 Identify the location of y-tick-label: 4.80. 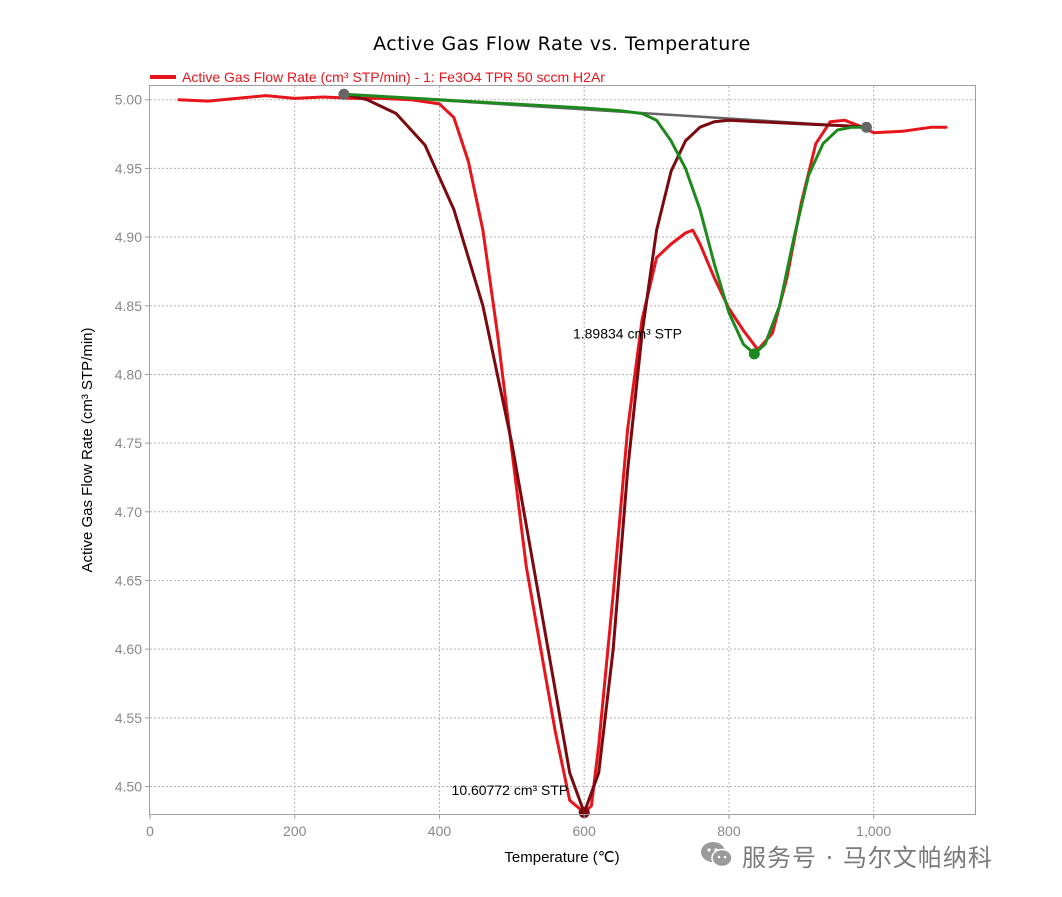
(128, 374).